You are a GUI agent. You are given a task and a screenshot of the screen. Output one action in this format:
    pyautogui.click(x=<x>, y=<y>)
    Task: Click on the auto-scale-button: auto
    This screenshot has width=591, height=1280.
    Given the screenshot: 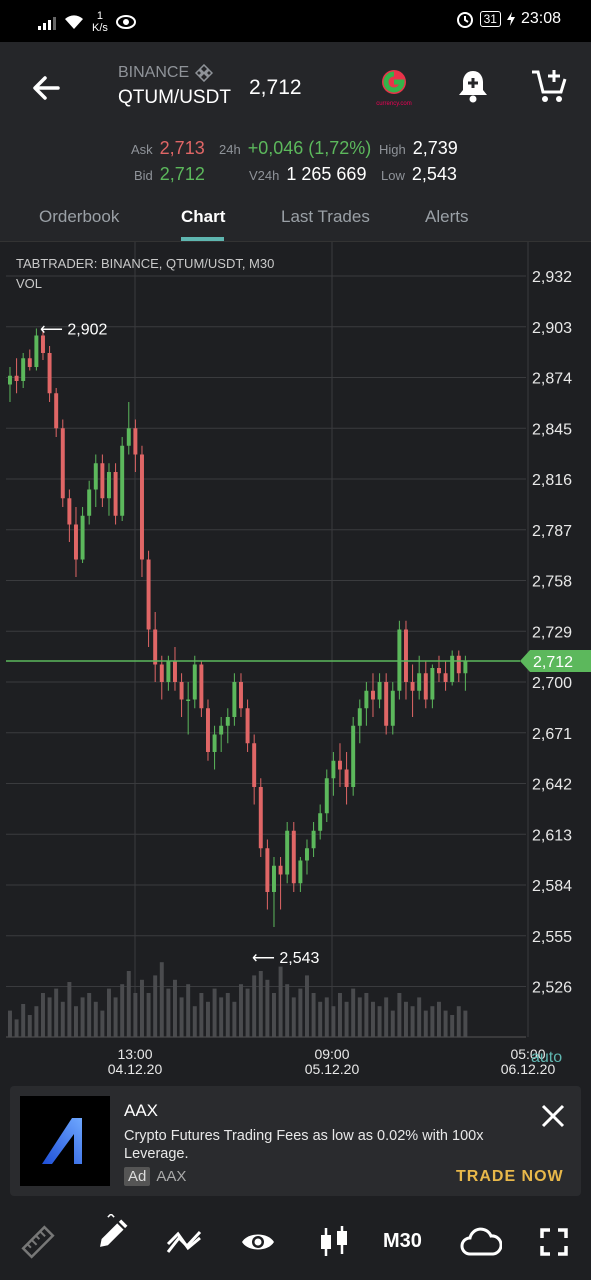 What is the action you would take?
    pyautogui.click(x=547, y=1057)
    